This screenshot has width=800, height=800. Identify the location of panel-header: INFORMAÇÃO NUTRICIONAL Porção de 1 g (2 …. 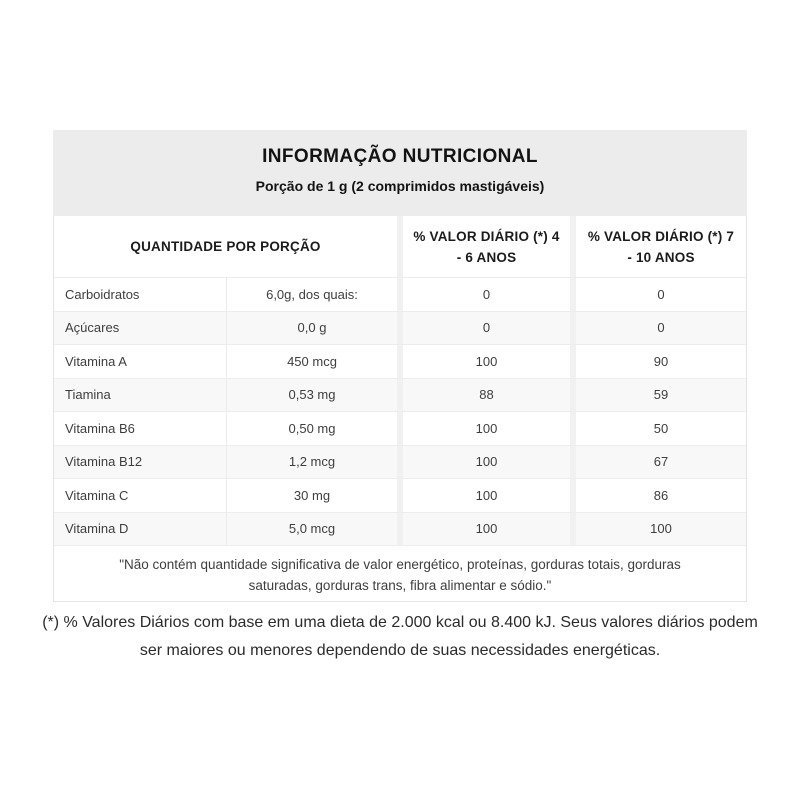
(400, 173).